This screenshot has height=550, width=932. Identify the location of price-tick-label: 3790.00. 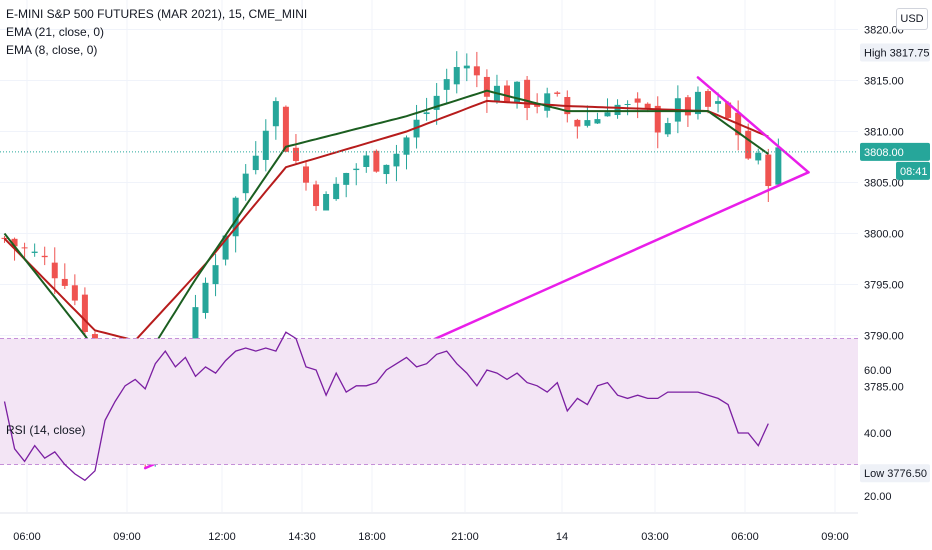
(884, 337).